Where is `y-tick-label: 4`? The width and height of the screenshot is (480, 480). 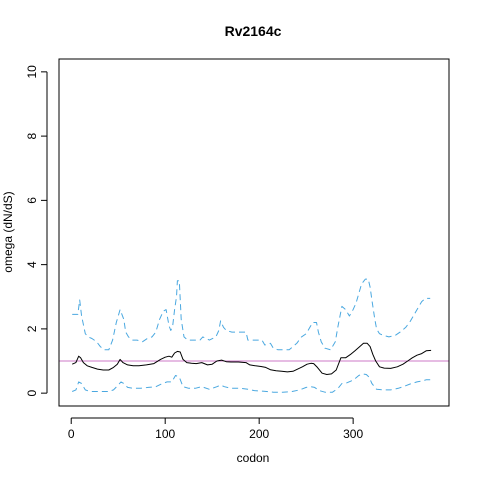
y-tick-label: 4 is located at coordinates (32, 264).